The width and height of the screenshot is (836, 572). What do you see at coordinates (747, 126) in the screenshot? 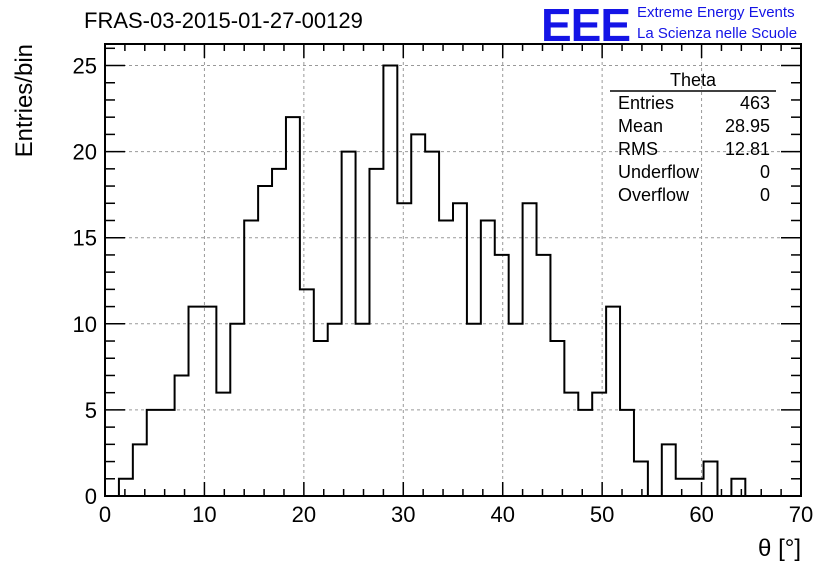
I see `stats-row-value: 28.95` at bounding box center [747, 126].